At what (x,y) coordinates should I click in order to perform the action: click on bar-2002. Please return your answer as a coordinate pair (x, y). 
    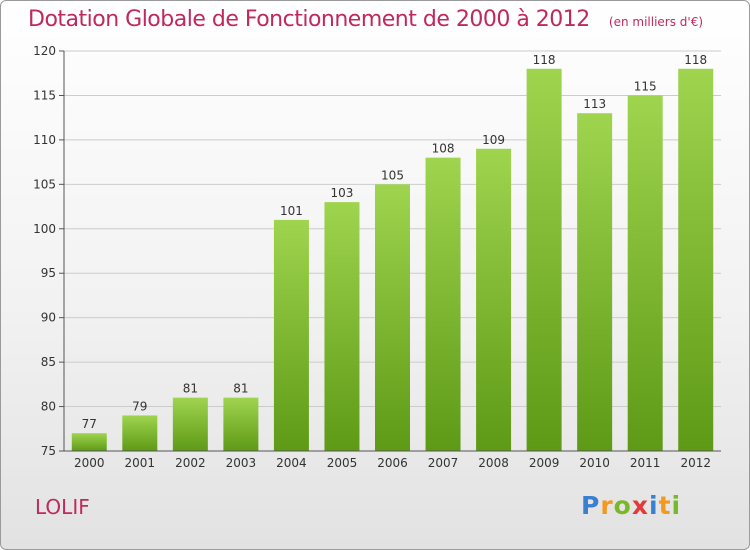
    Looking at the image, I should click on (190, 424).